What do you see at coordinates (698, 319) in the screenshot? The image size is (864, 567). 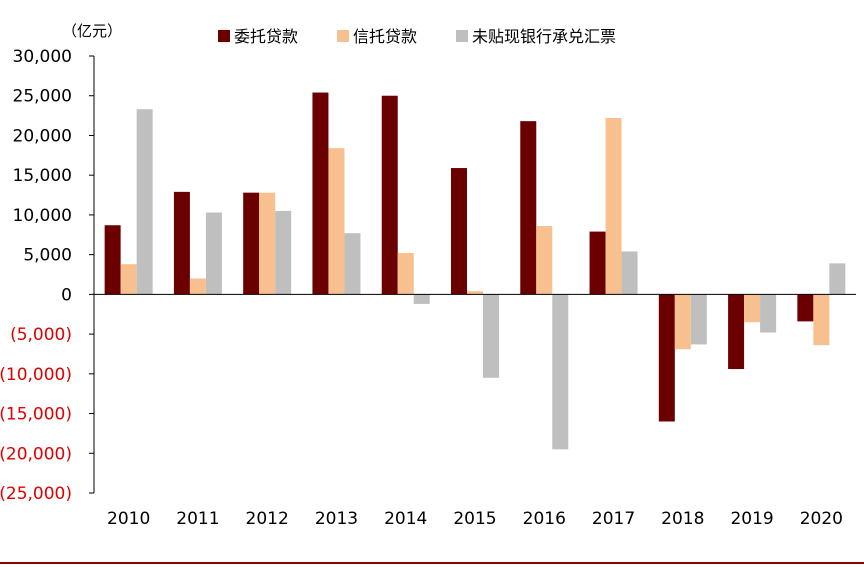 I see `bar-series-3-2018` at bounding box center [698, 319].